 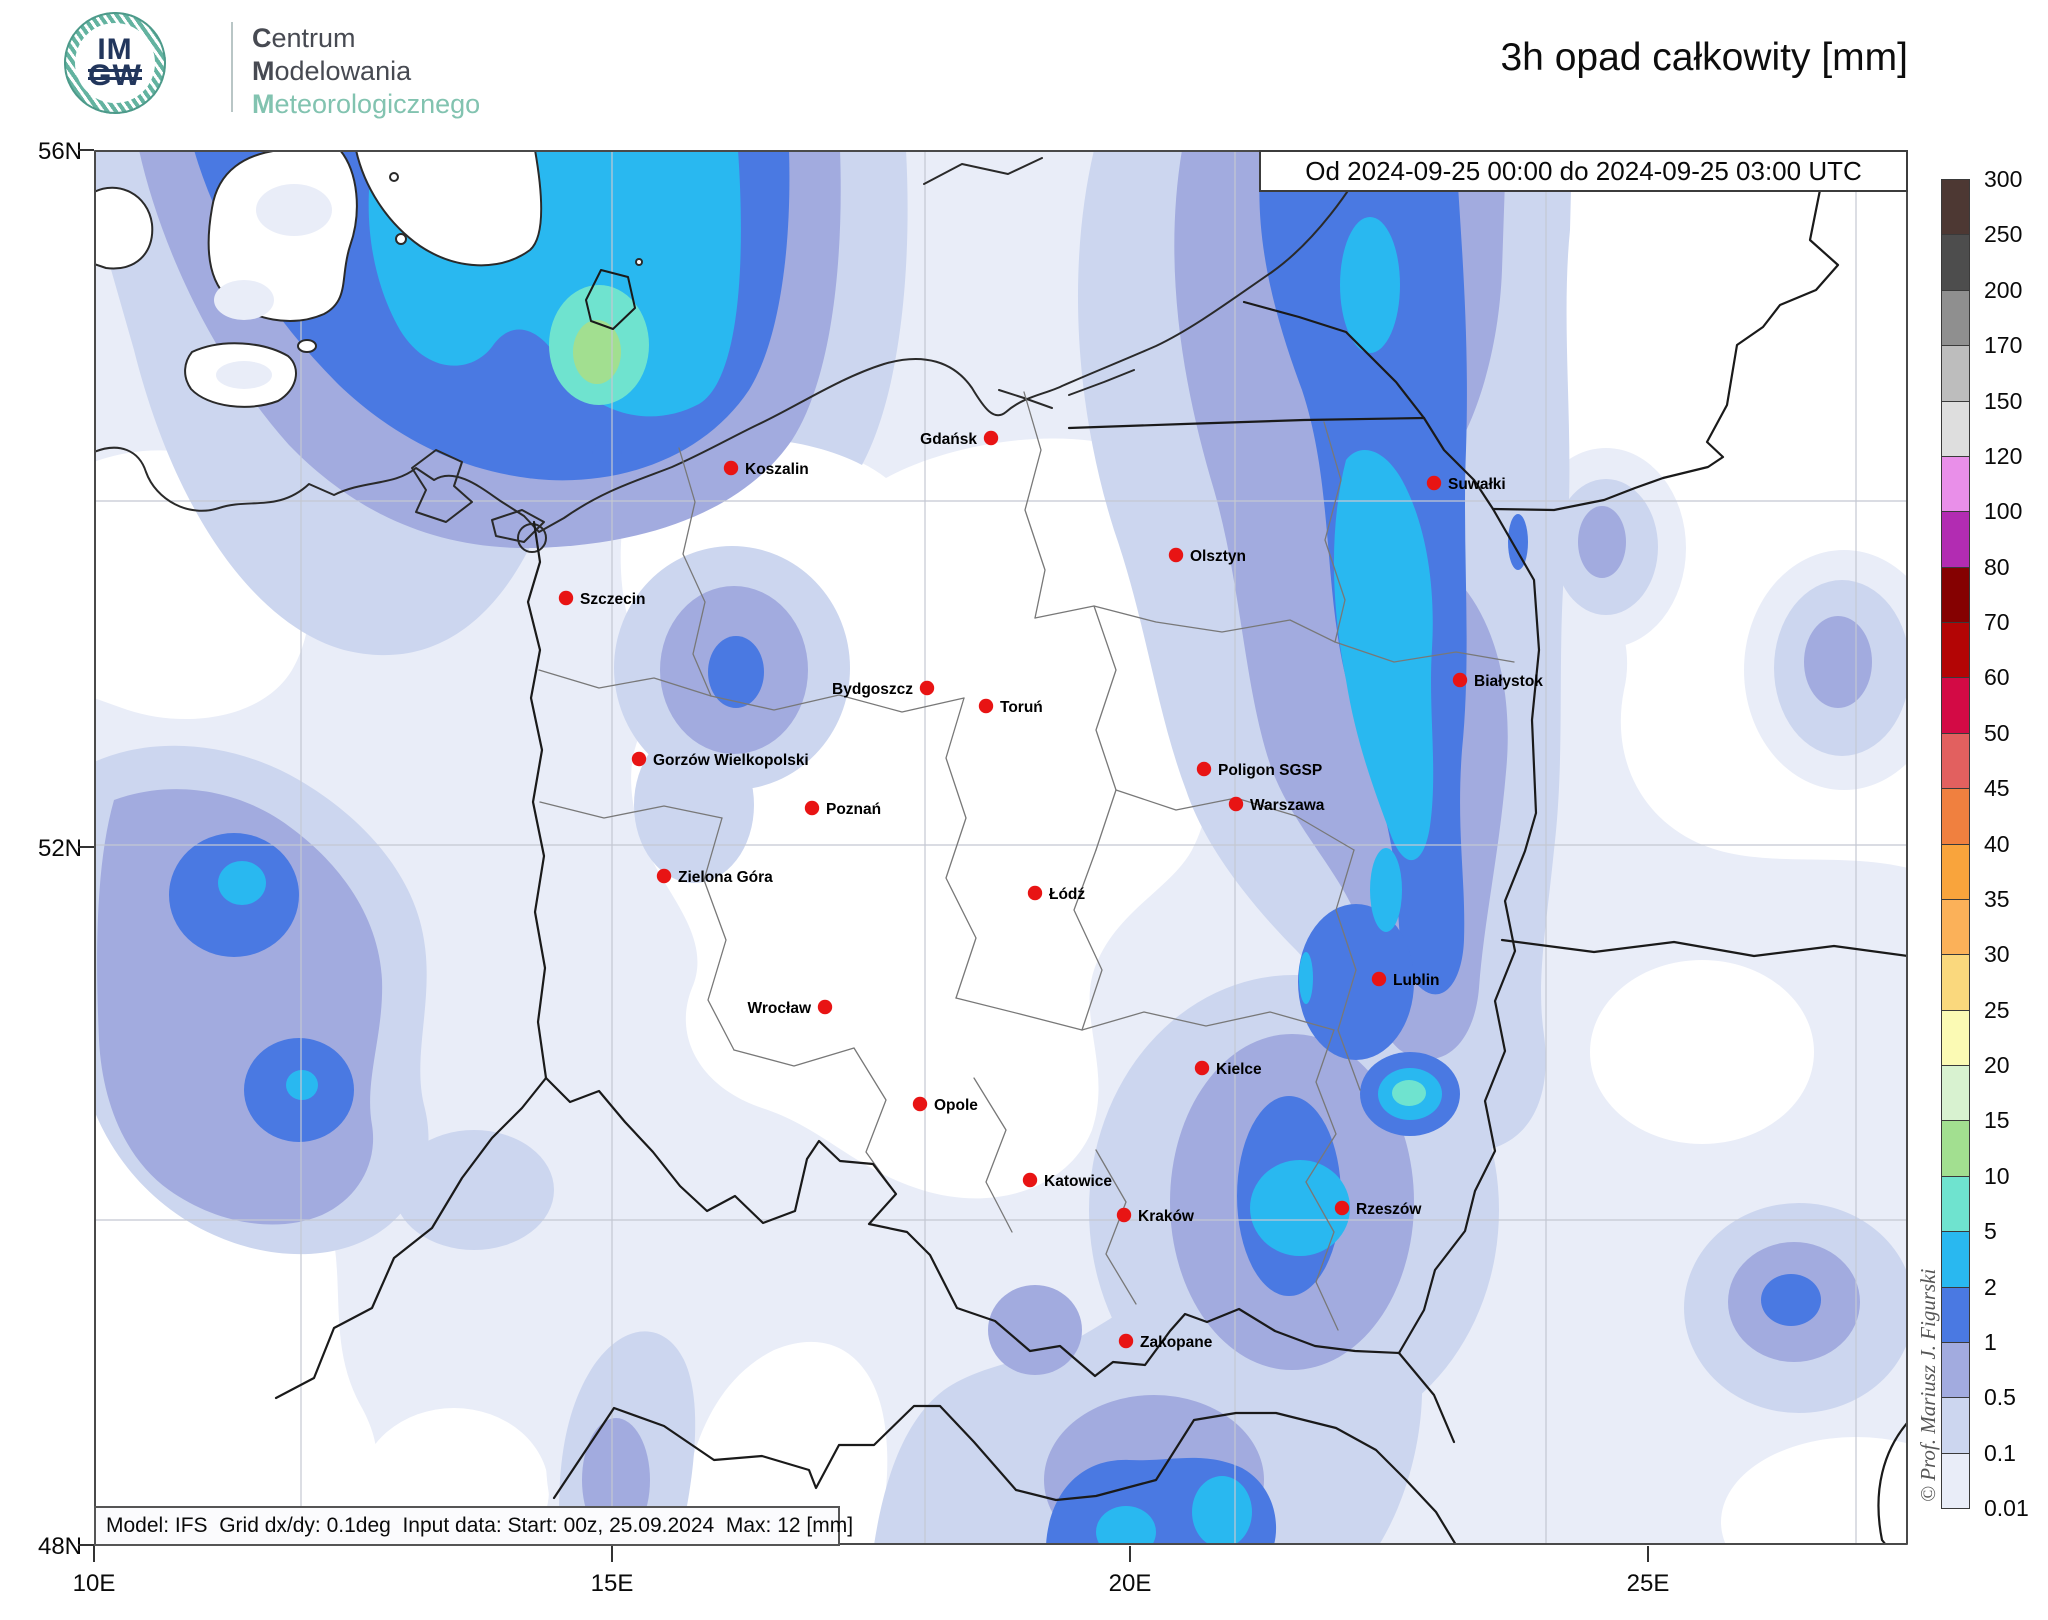 I want to click on legend-value: 20, so click(x=1997, y=1065).